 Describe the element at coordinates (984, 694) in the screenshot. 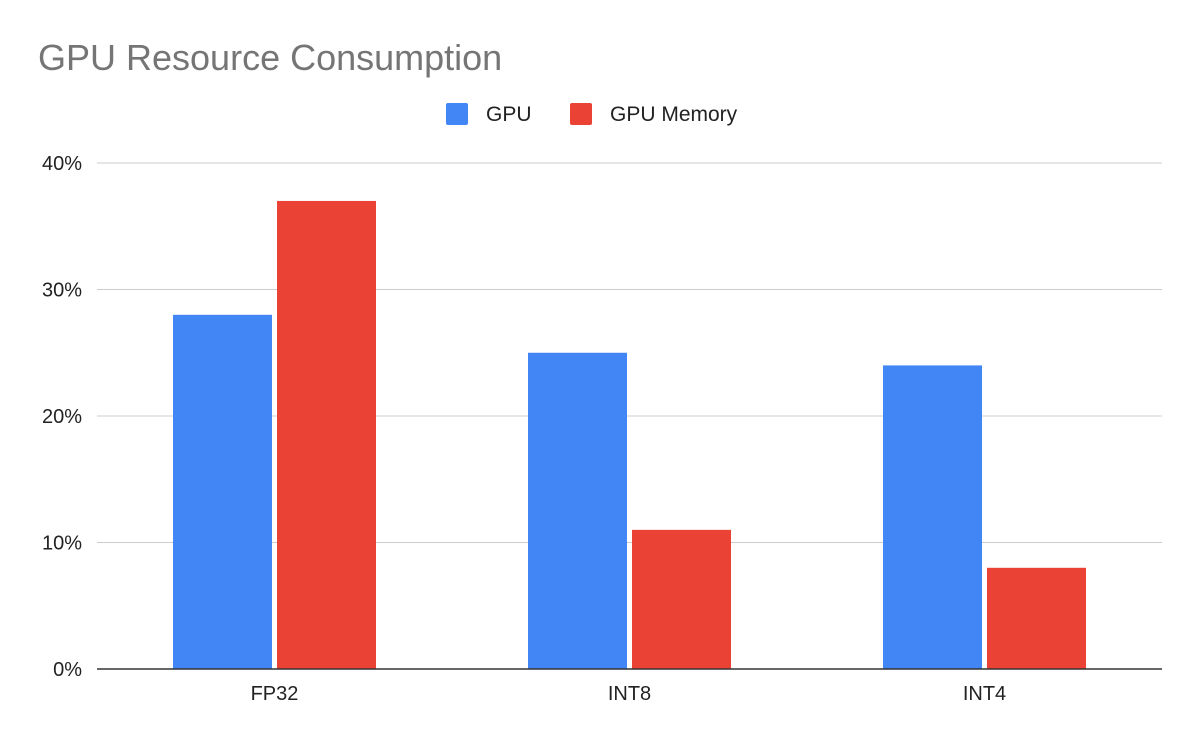

I see `x-tick-label: INT4` at that location.